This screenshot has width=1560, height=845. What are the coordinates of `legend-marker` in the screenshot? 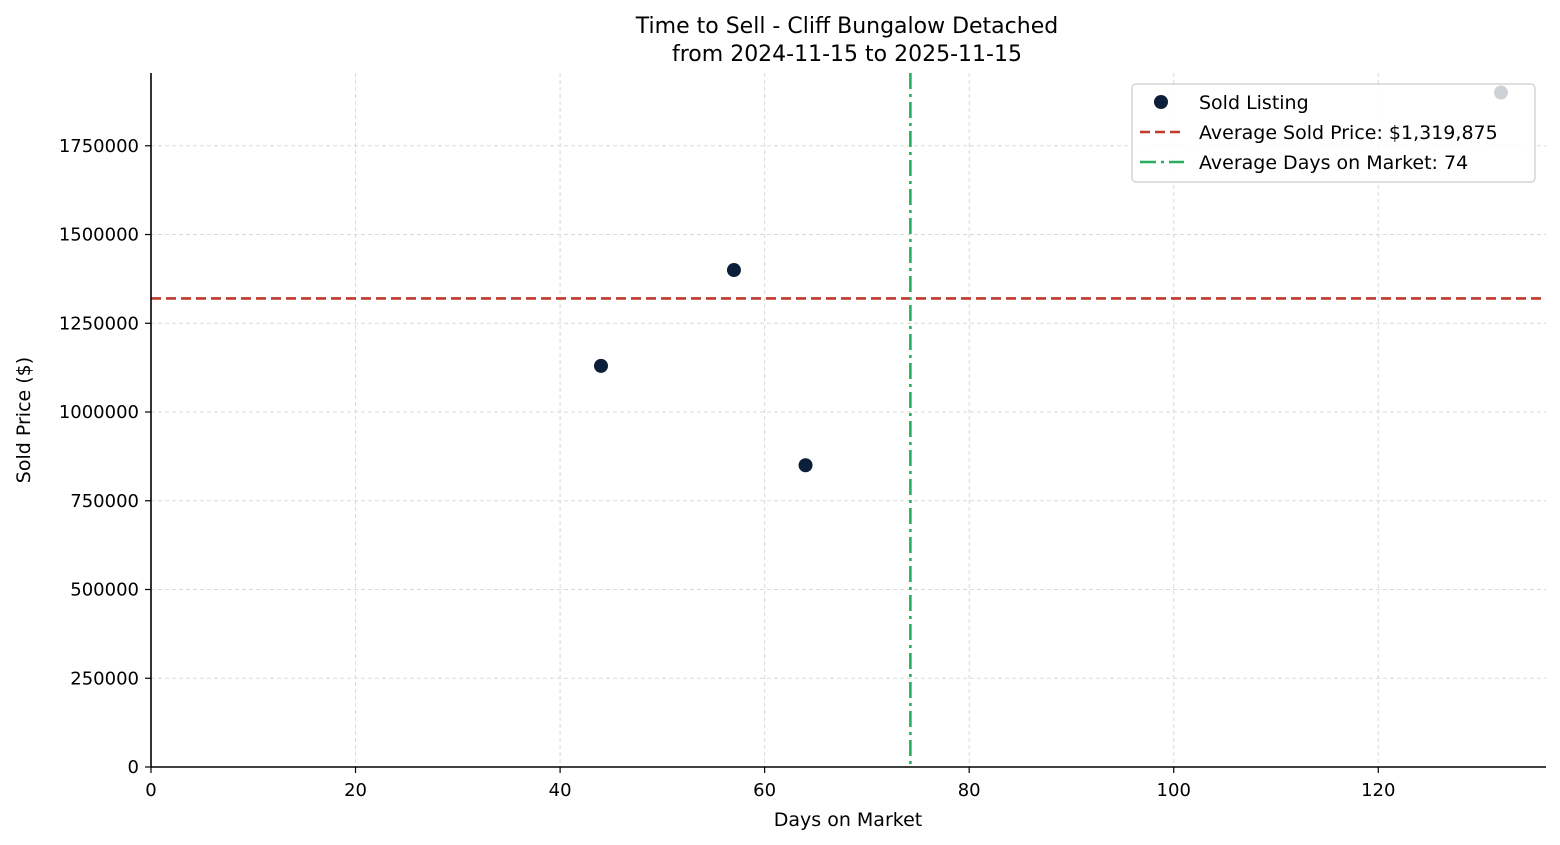 It's located at (1161, 102).